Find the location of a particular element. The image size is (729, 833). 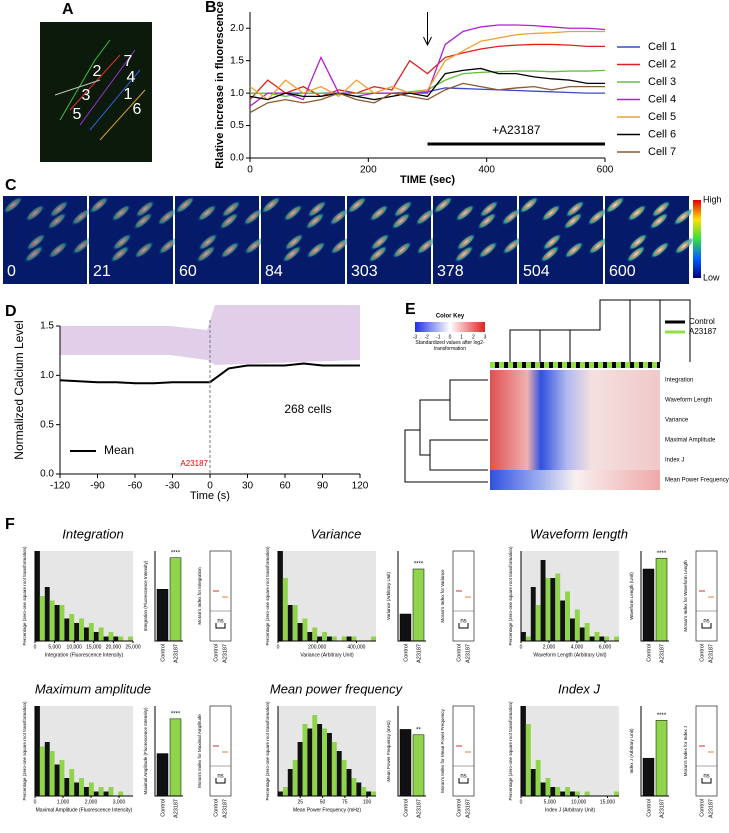

legend-label: Mean is located at coordinates (119, 450).